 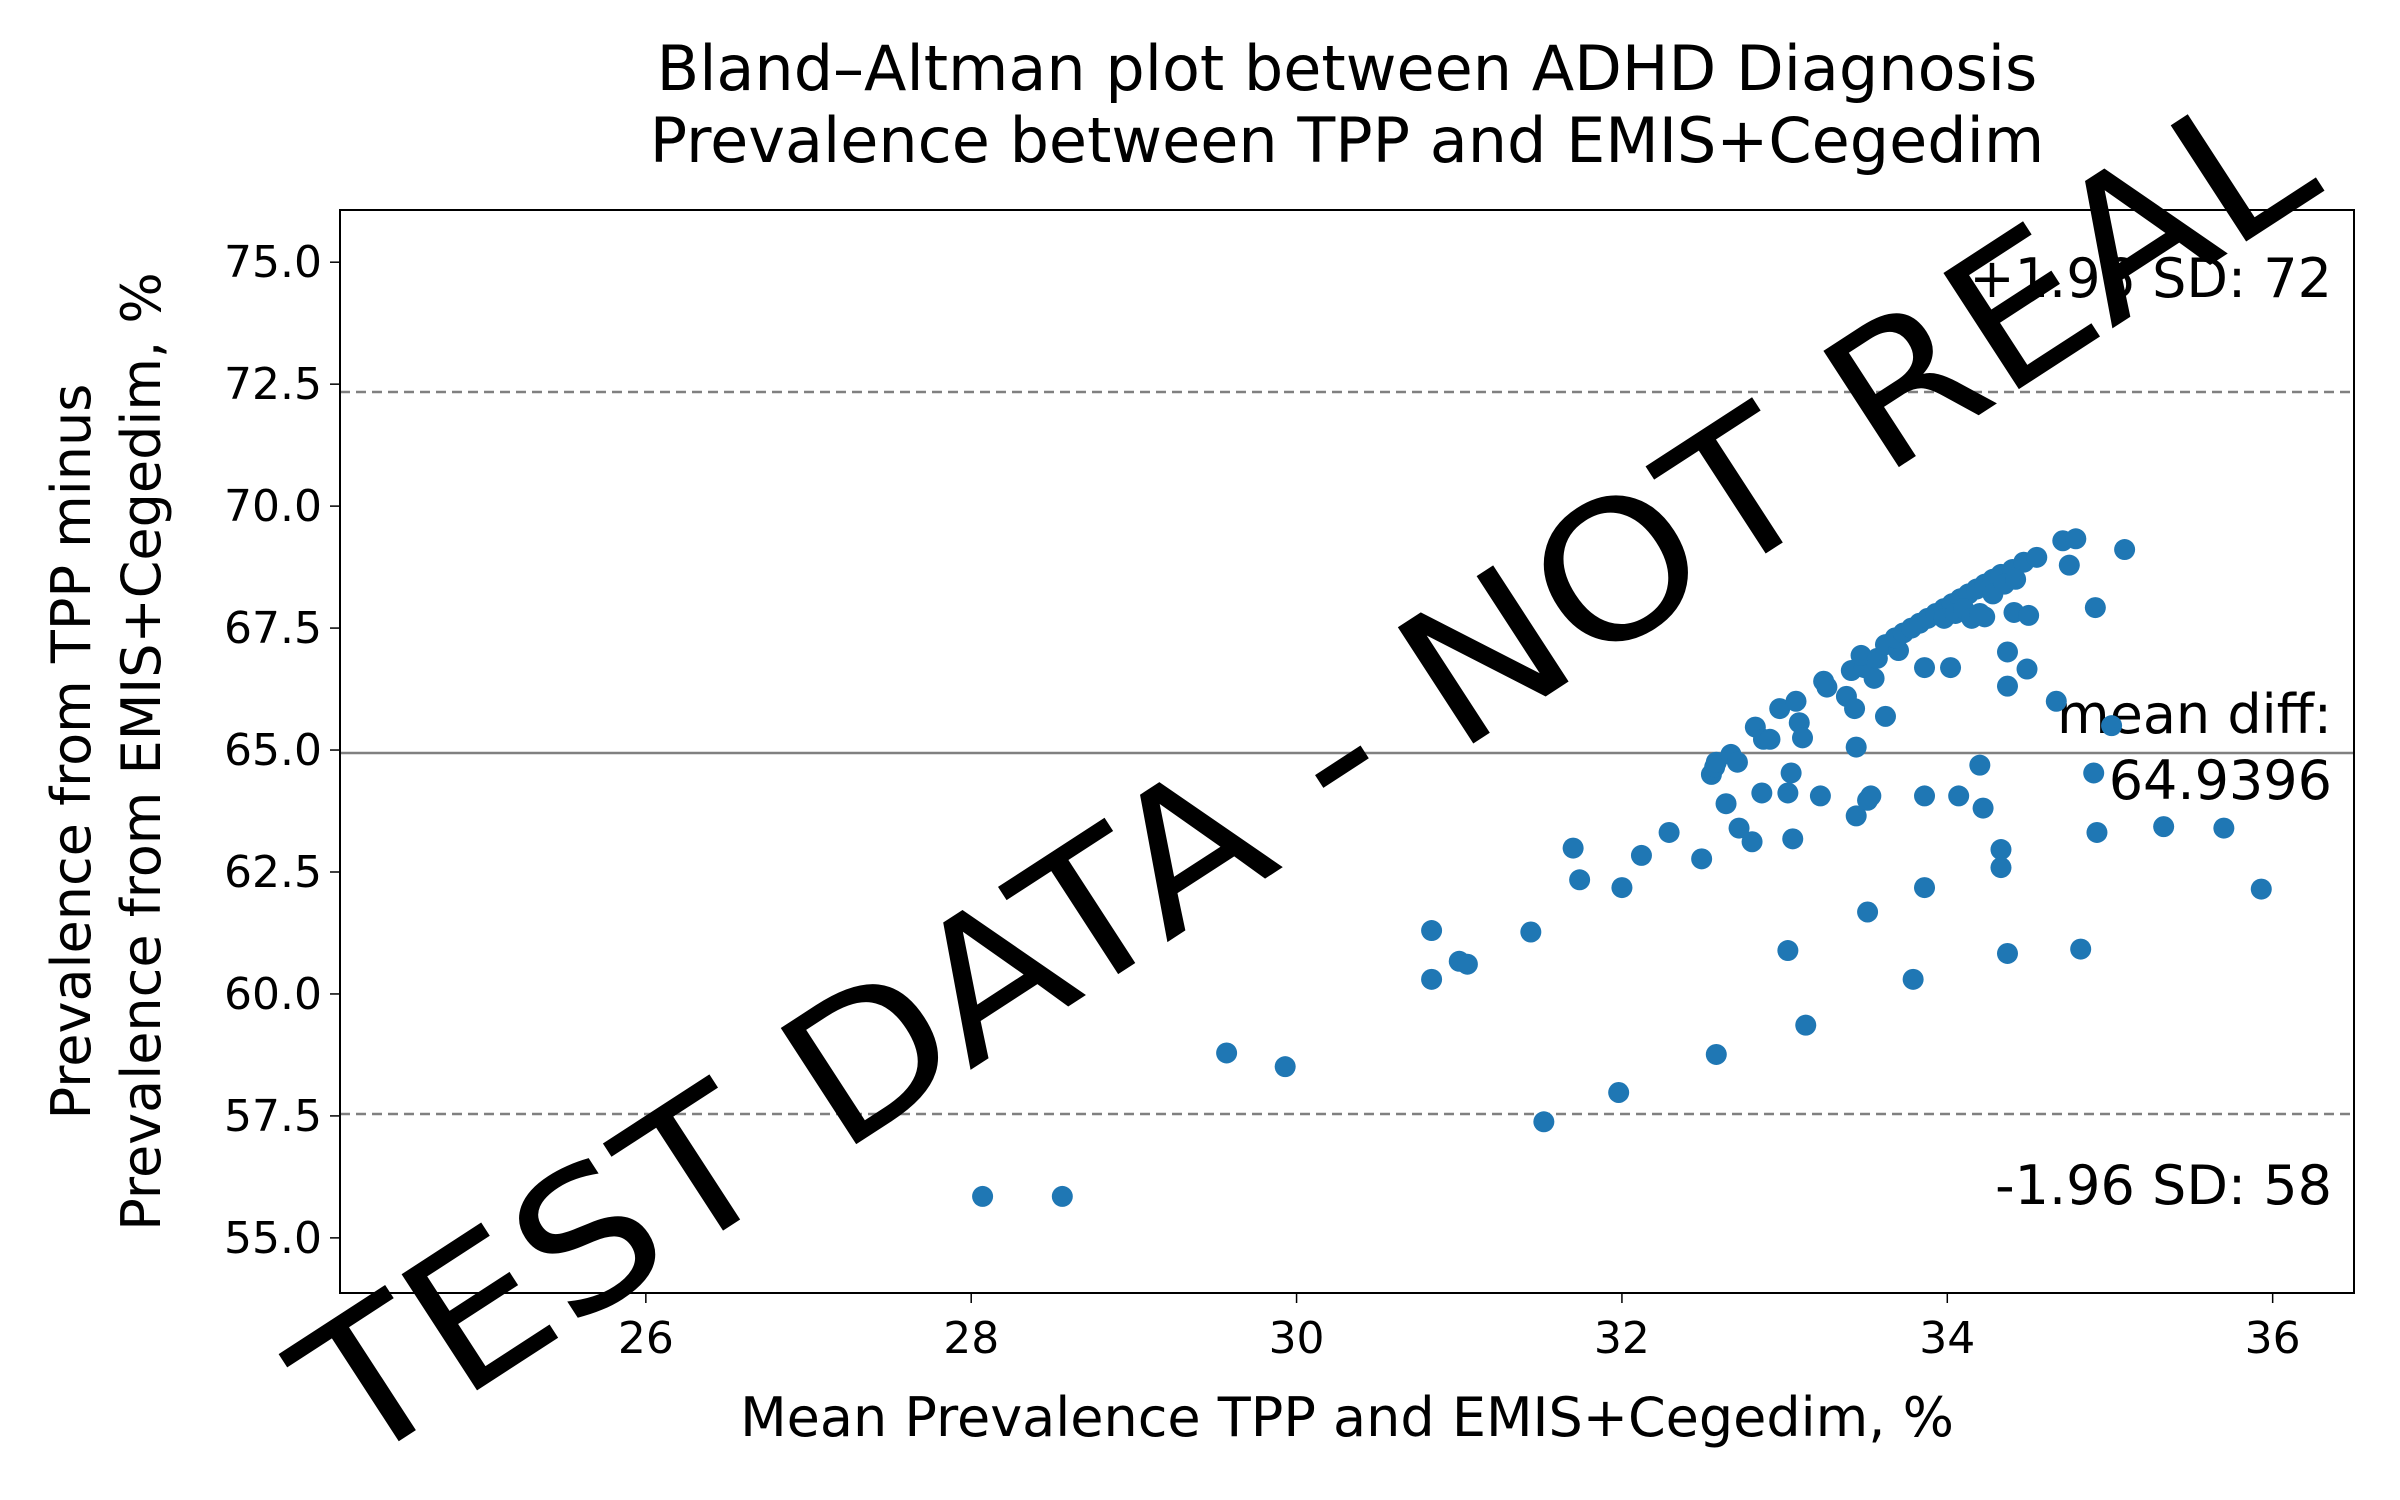 I want to click on reference-label: -1.96 SD: 58, so click(x=2163, y=1185).